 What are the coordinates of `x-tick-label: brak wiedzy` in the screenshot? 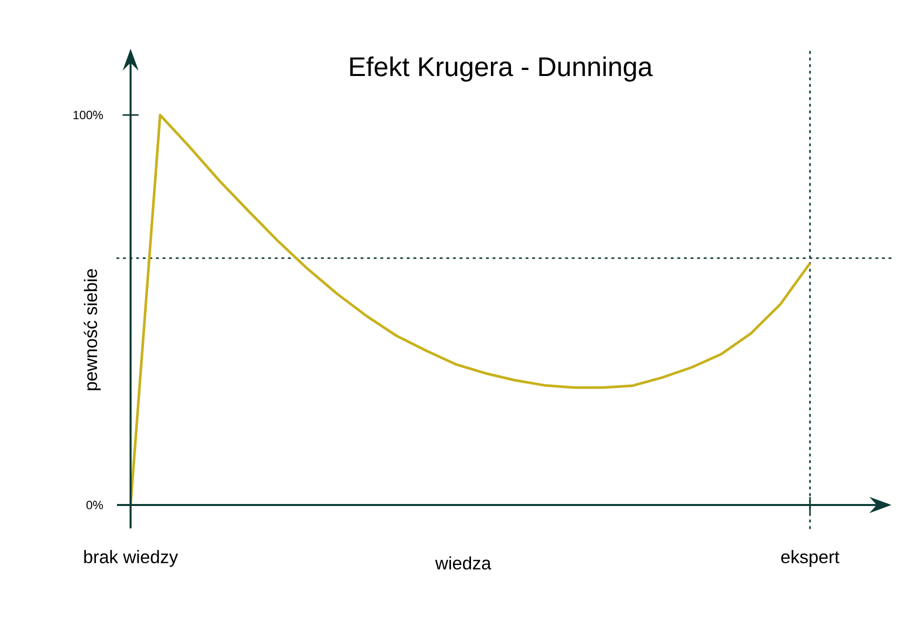 It's located at (131, 558).